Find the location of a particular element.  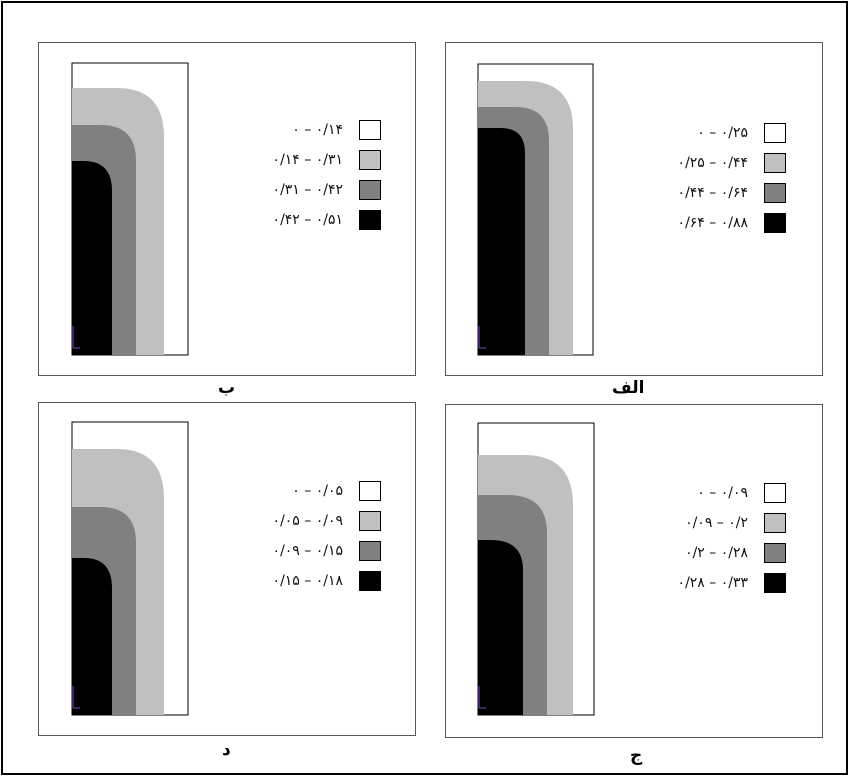

legend-row: ۰/۴۲ – ۰/۵۱ is located at coordinates (281, 222).